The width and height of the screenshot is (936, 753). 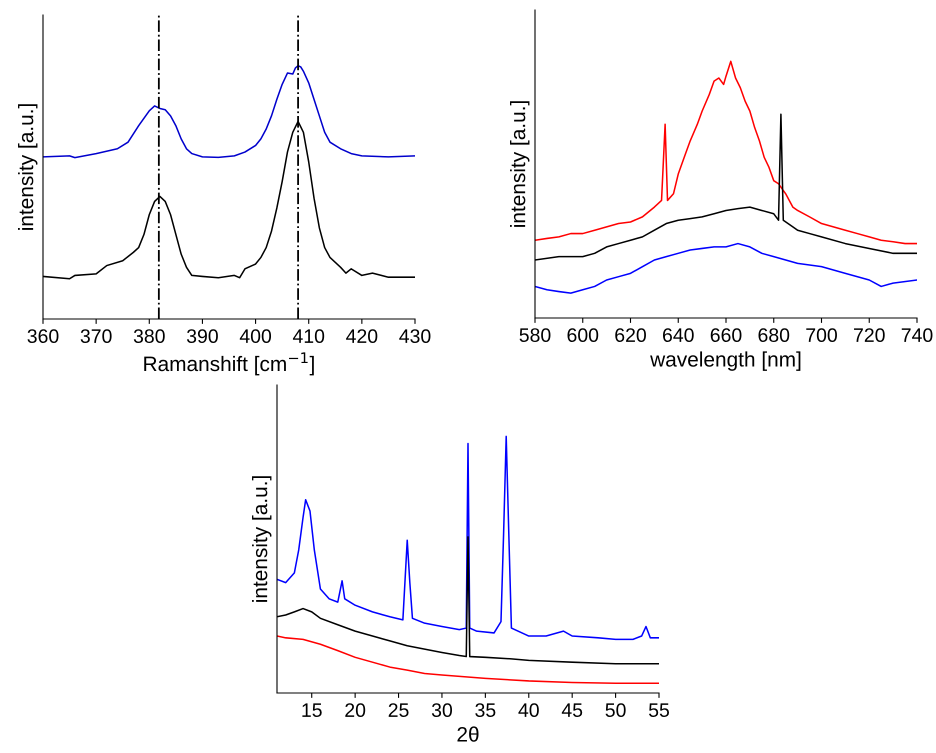 I want to click on x-axis-title: 2θ, so click(x=468, y=734).